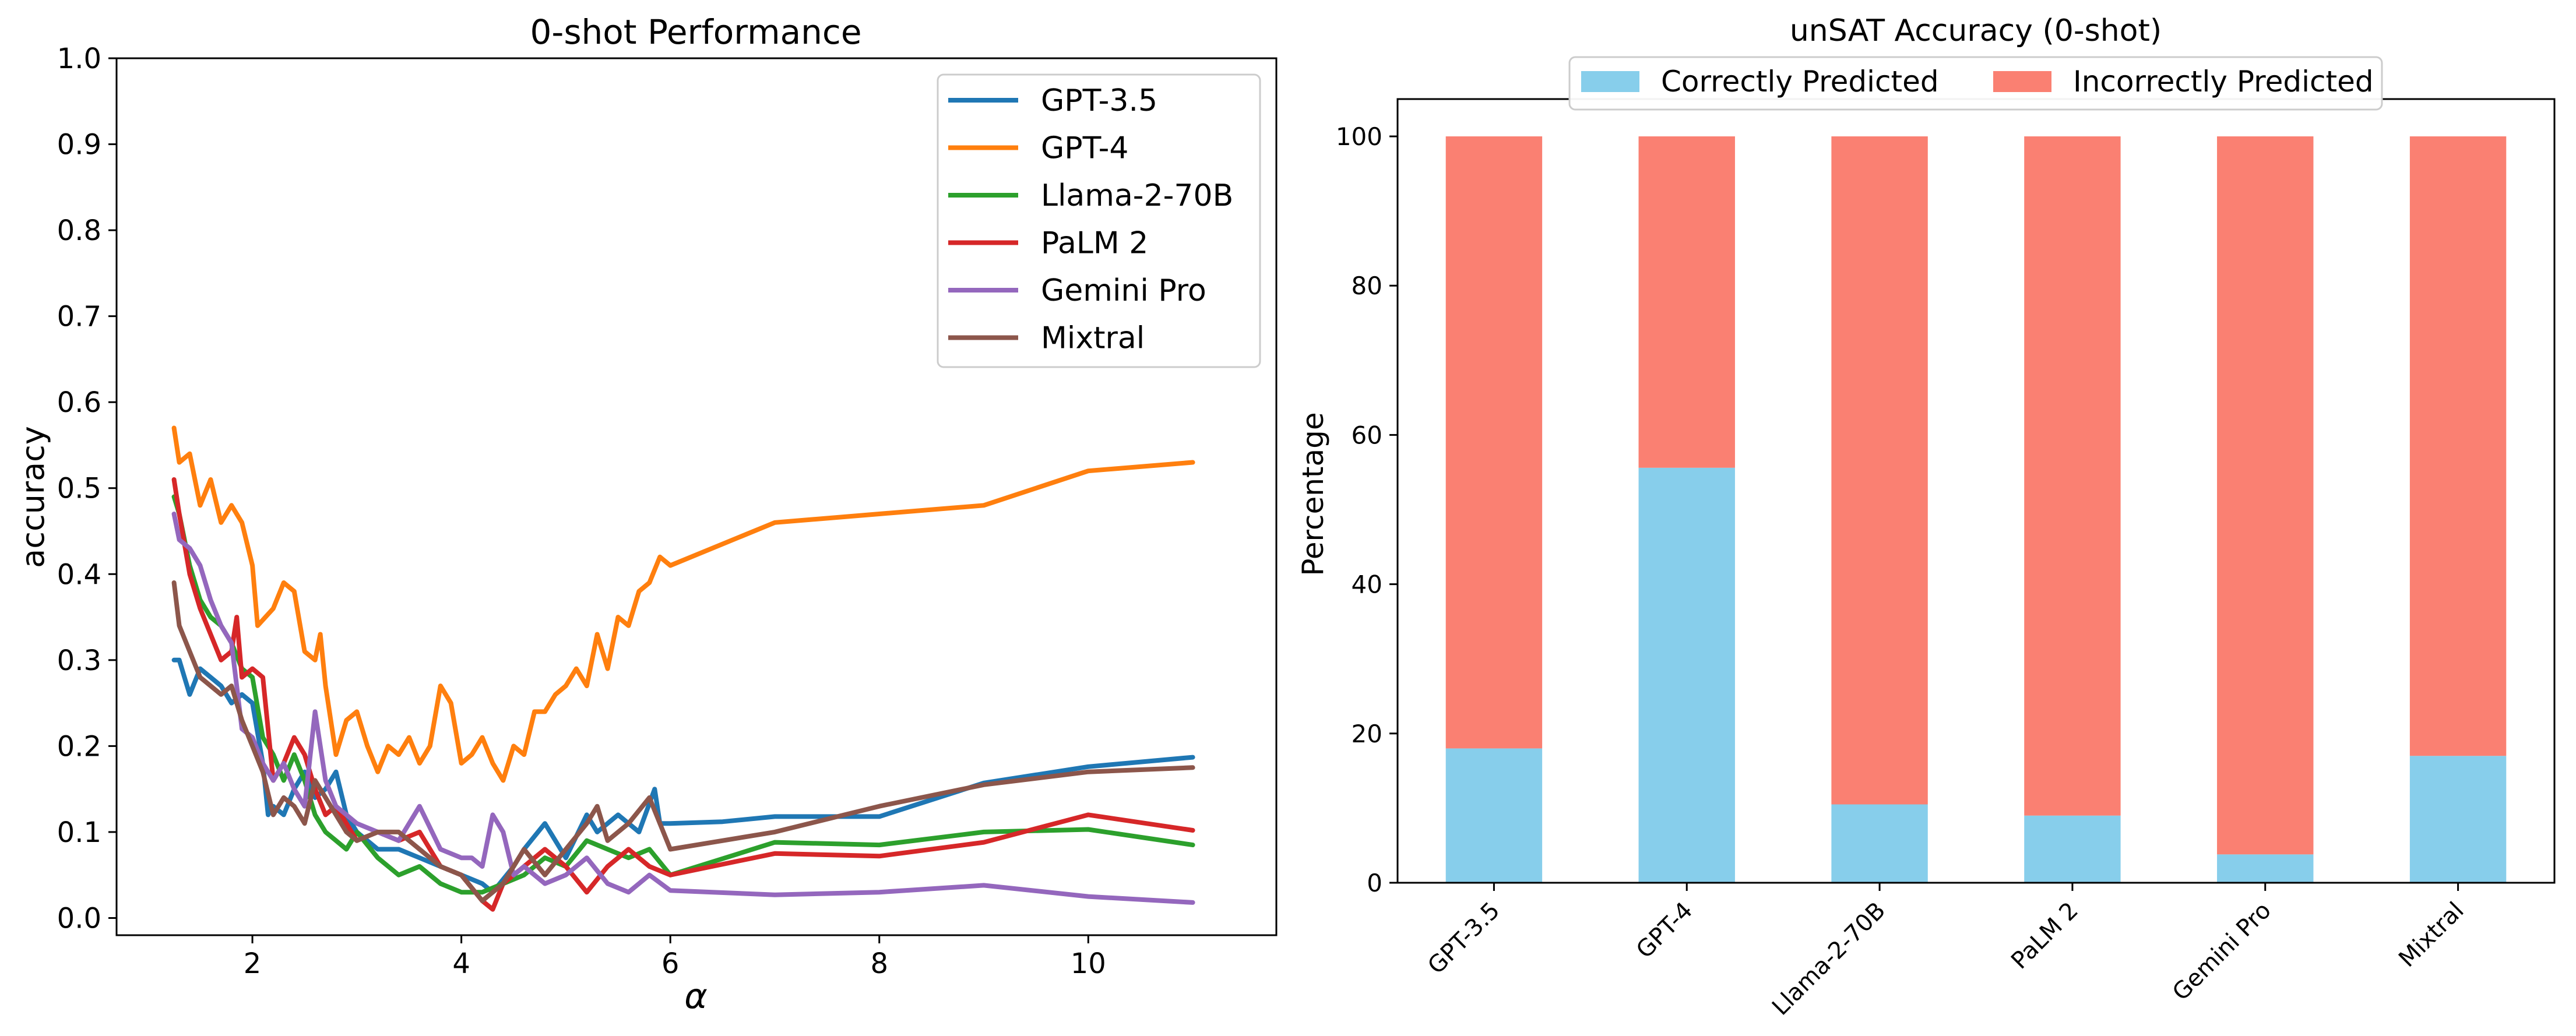  Describe the element at coordinates (79, 489) in the screenshot. I see `y-tick-label: 0.5` at that location.